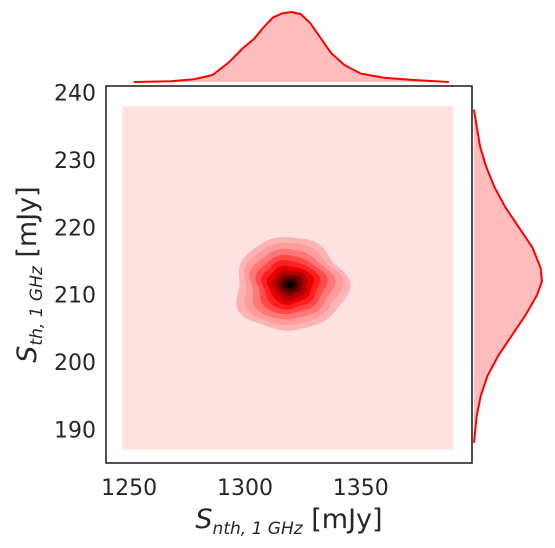 This screenshot has width=555, height=548. What do you see at coordinates (75, 161) in the screenshot?
I see `y-tick-label: 230` at bounding box center [75, 161].